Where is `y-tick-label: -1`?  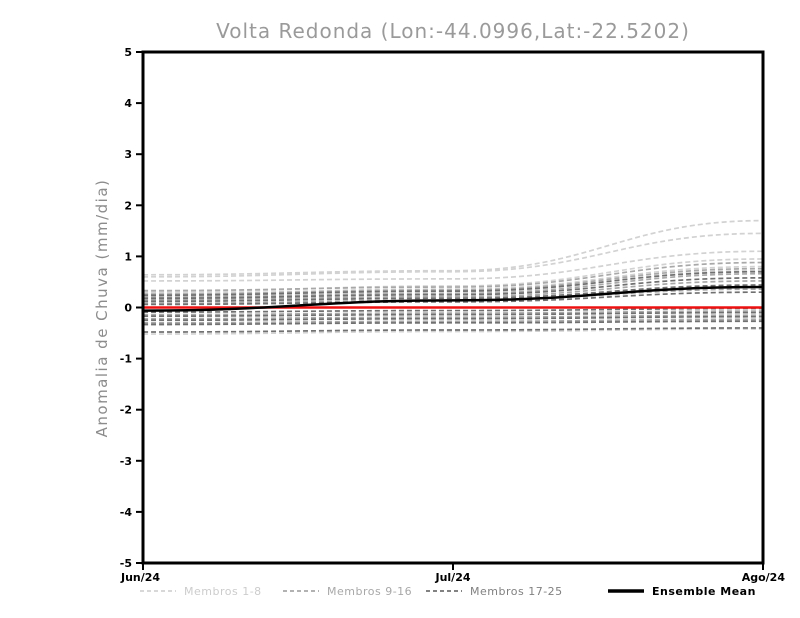 y-tick-label: -1 is located at coordinates (126, 359).